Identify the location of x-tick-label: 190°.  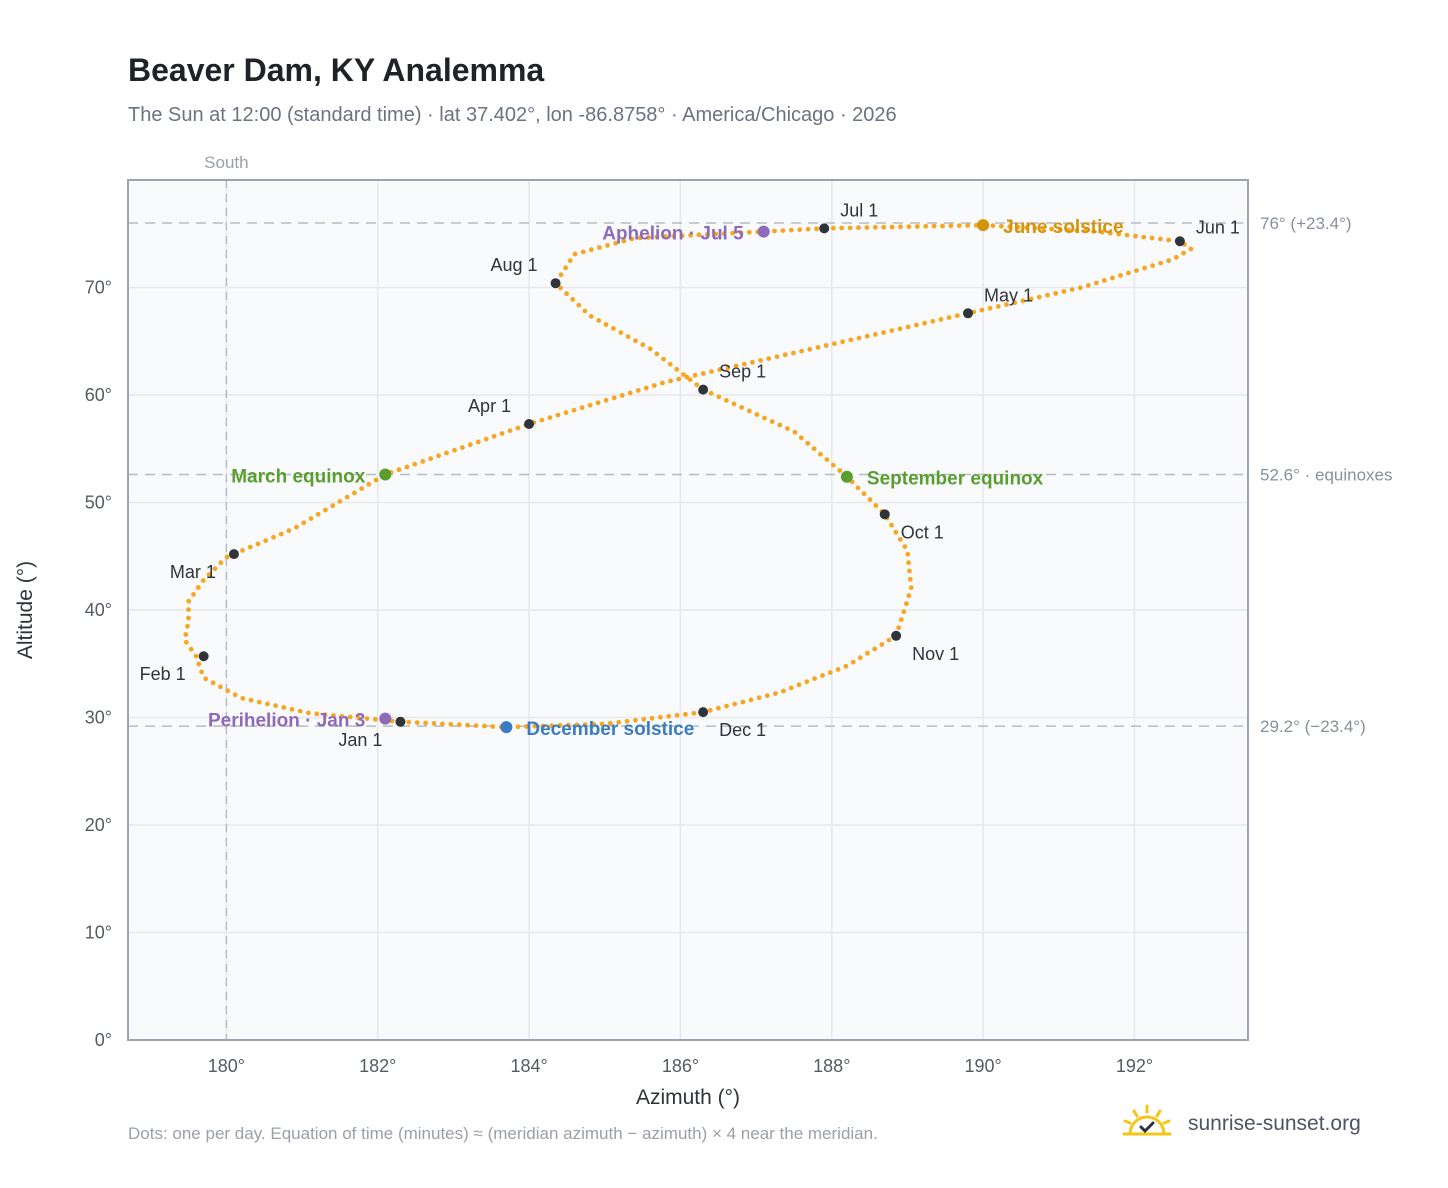
(983, 1066).